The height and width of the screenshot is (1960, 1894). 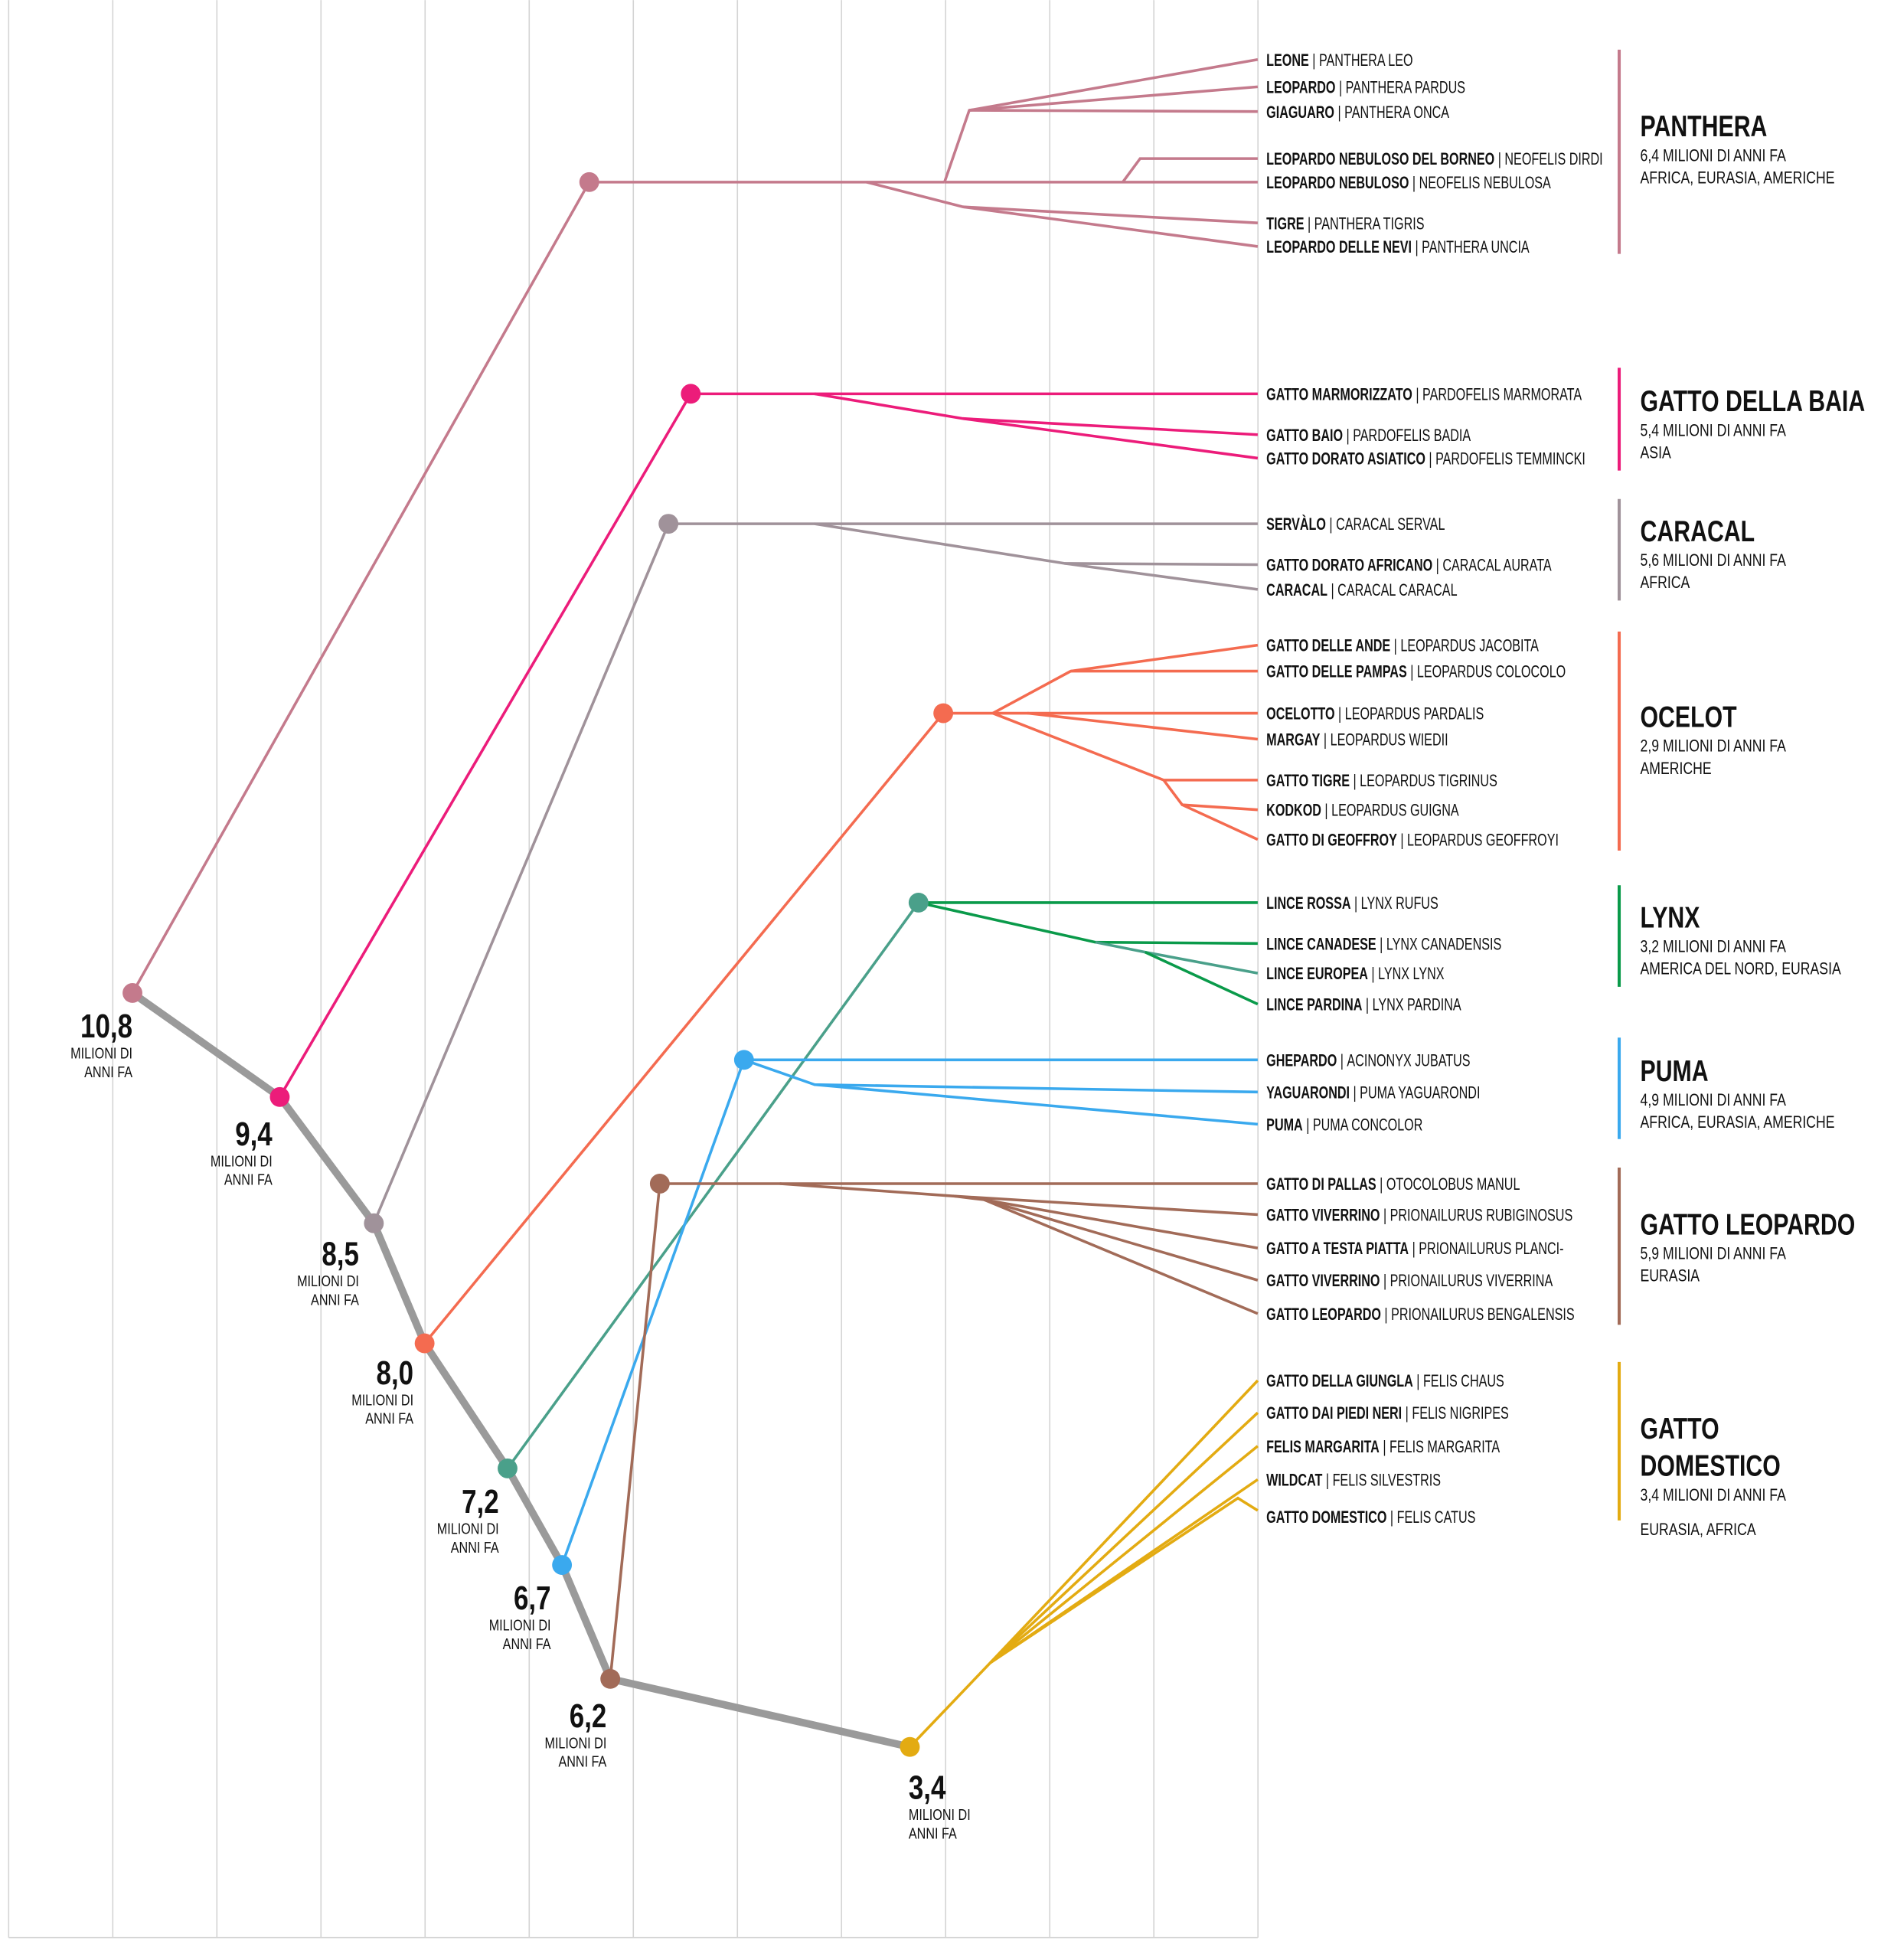 What do you see at coordinates (1393, 1185) in the screenshot?
I see `species-label: GATTO DI PALLAS | OTOCOLOBUS MANUL` at bounding box center [1393, 1185].